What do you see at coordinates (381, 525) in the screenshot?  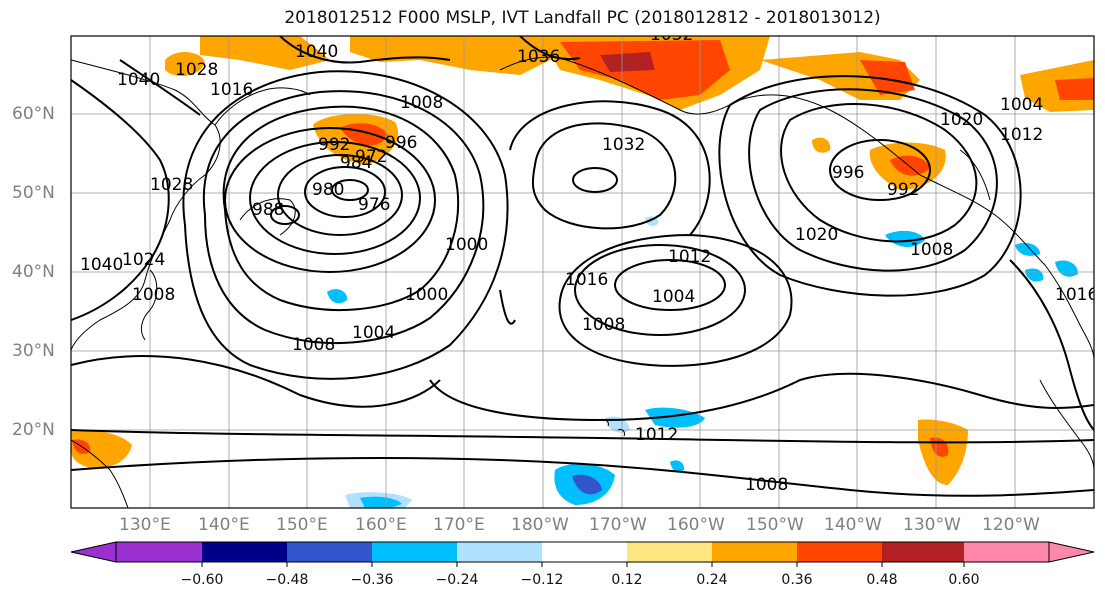 I see `lon-label-160e: 160°E` at bounding box center [381, 525].